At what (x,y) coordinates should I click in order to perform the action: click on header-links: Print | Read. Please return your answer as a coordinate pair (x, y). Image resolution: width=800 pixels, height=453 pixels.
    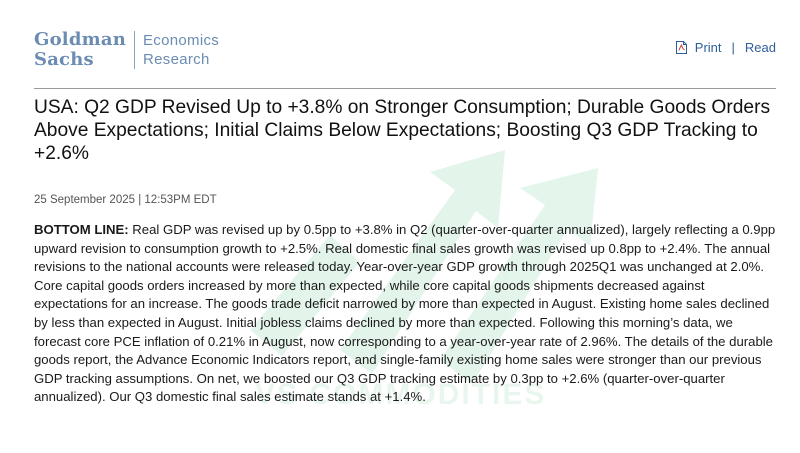
    Looking at the image, I should click on (725, 47).